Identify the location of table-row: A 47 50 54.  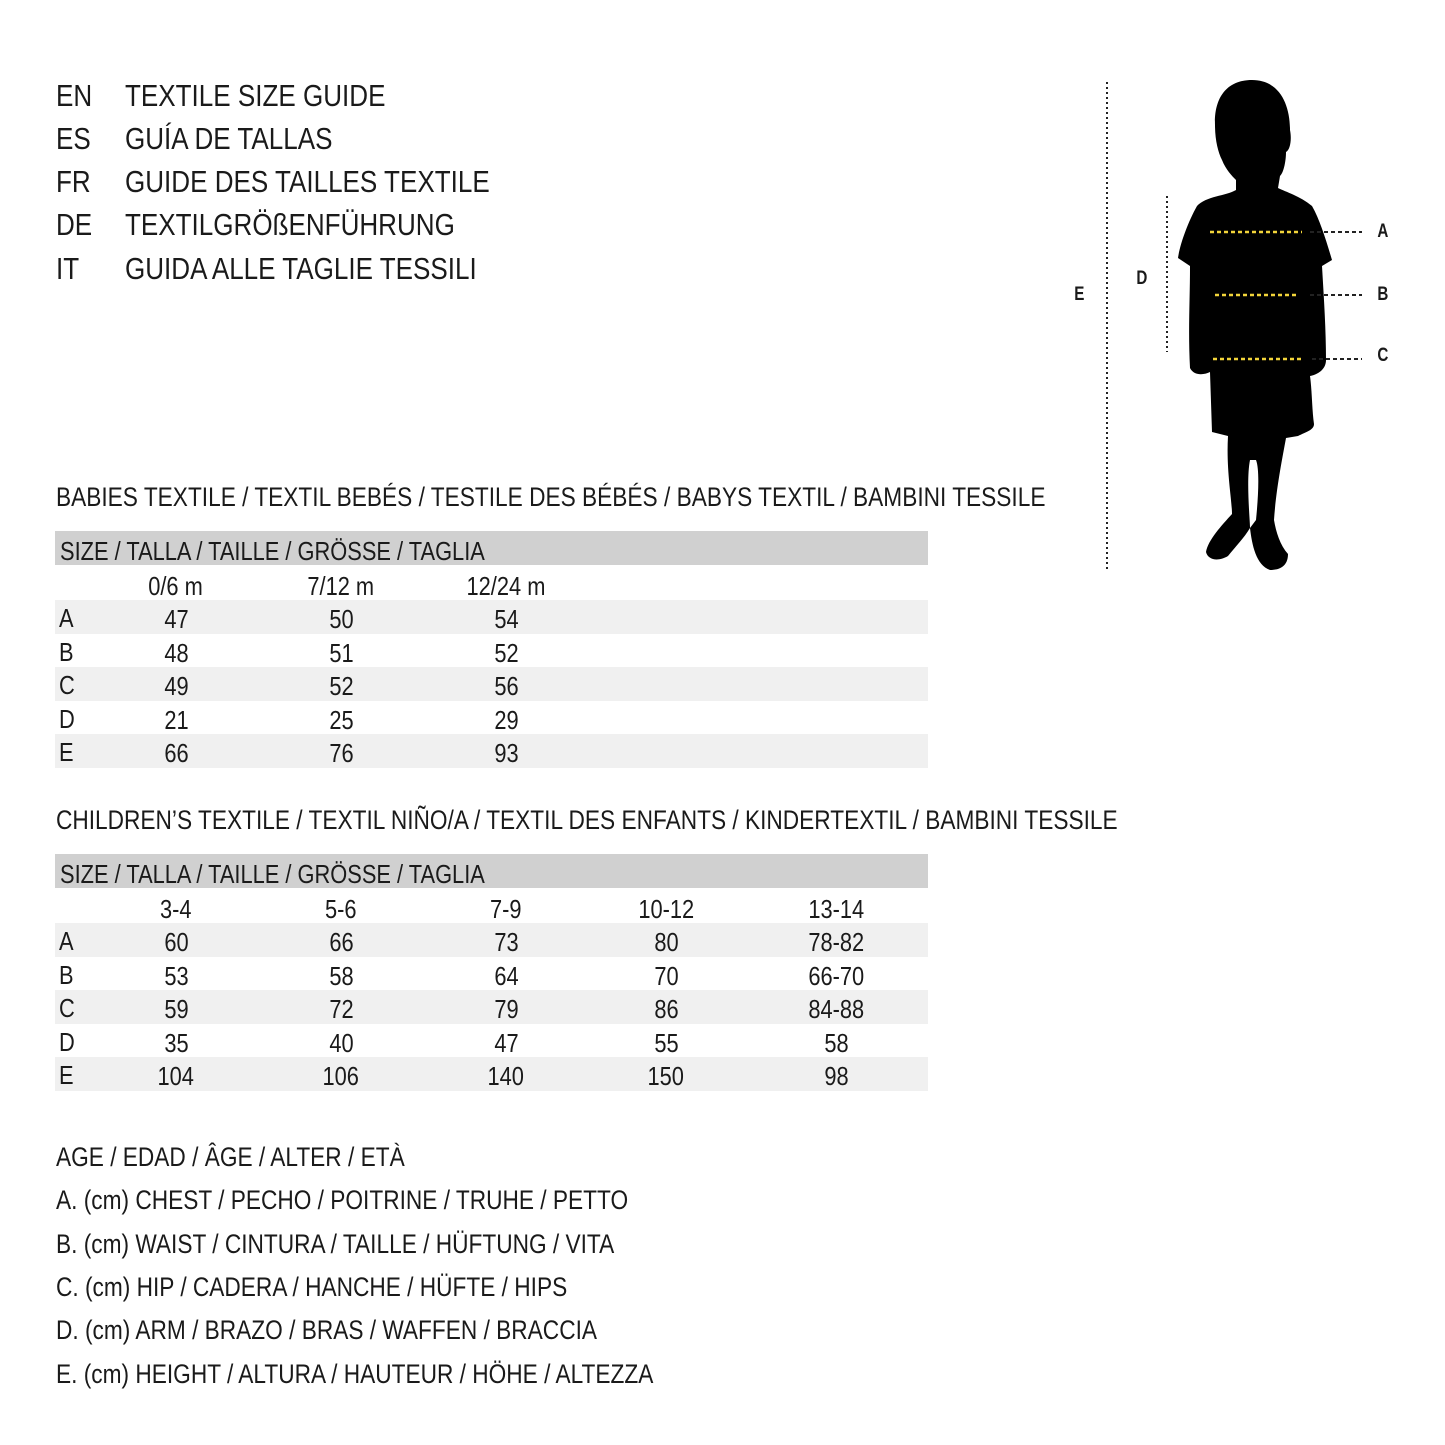
(491, 617).